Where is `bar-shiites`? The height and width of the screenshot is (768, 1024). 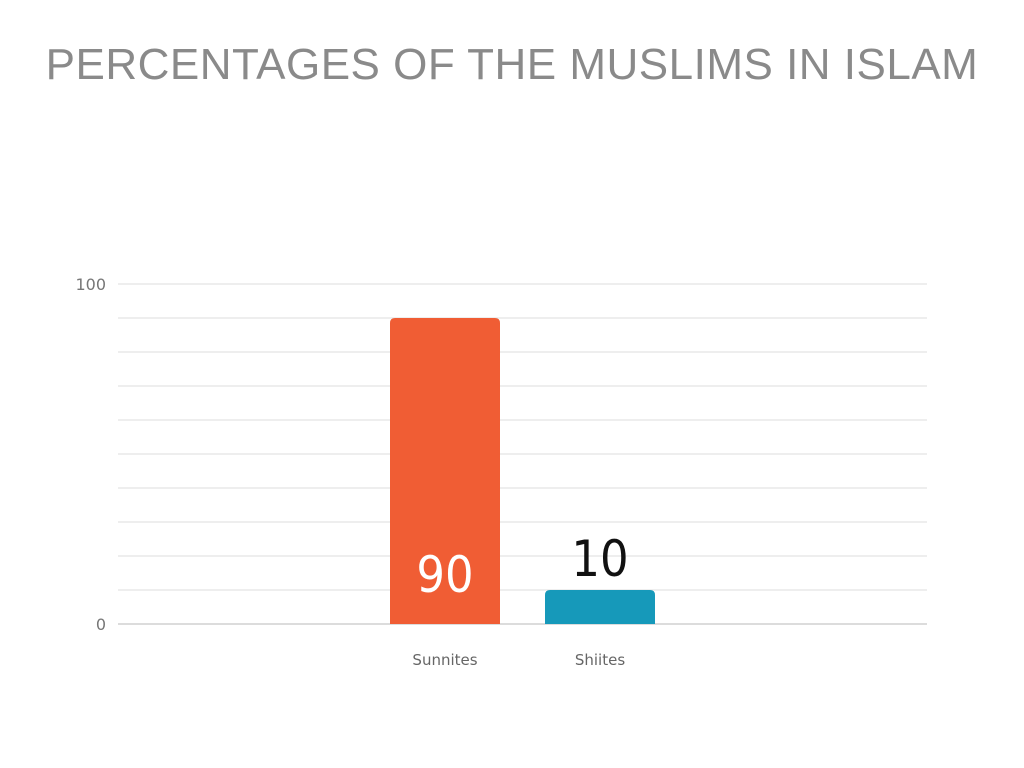
bar-shiites is located at coordinates (600, 607).